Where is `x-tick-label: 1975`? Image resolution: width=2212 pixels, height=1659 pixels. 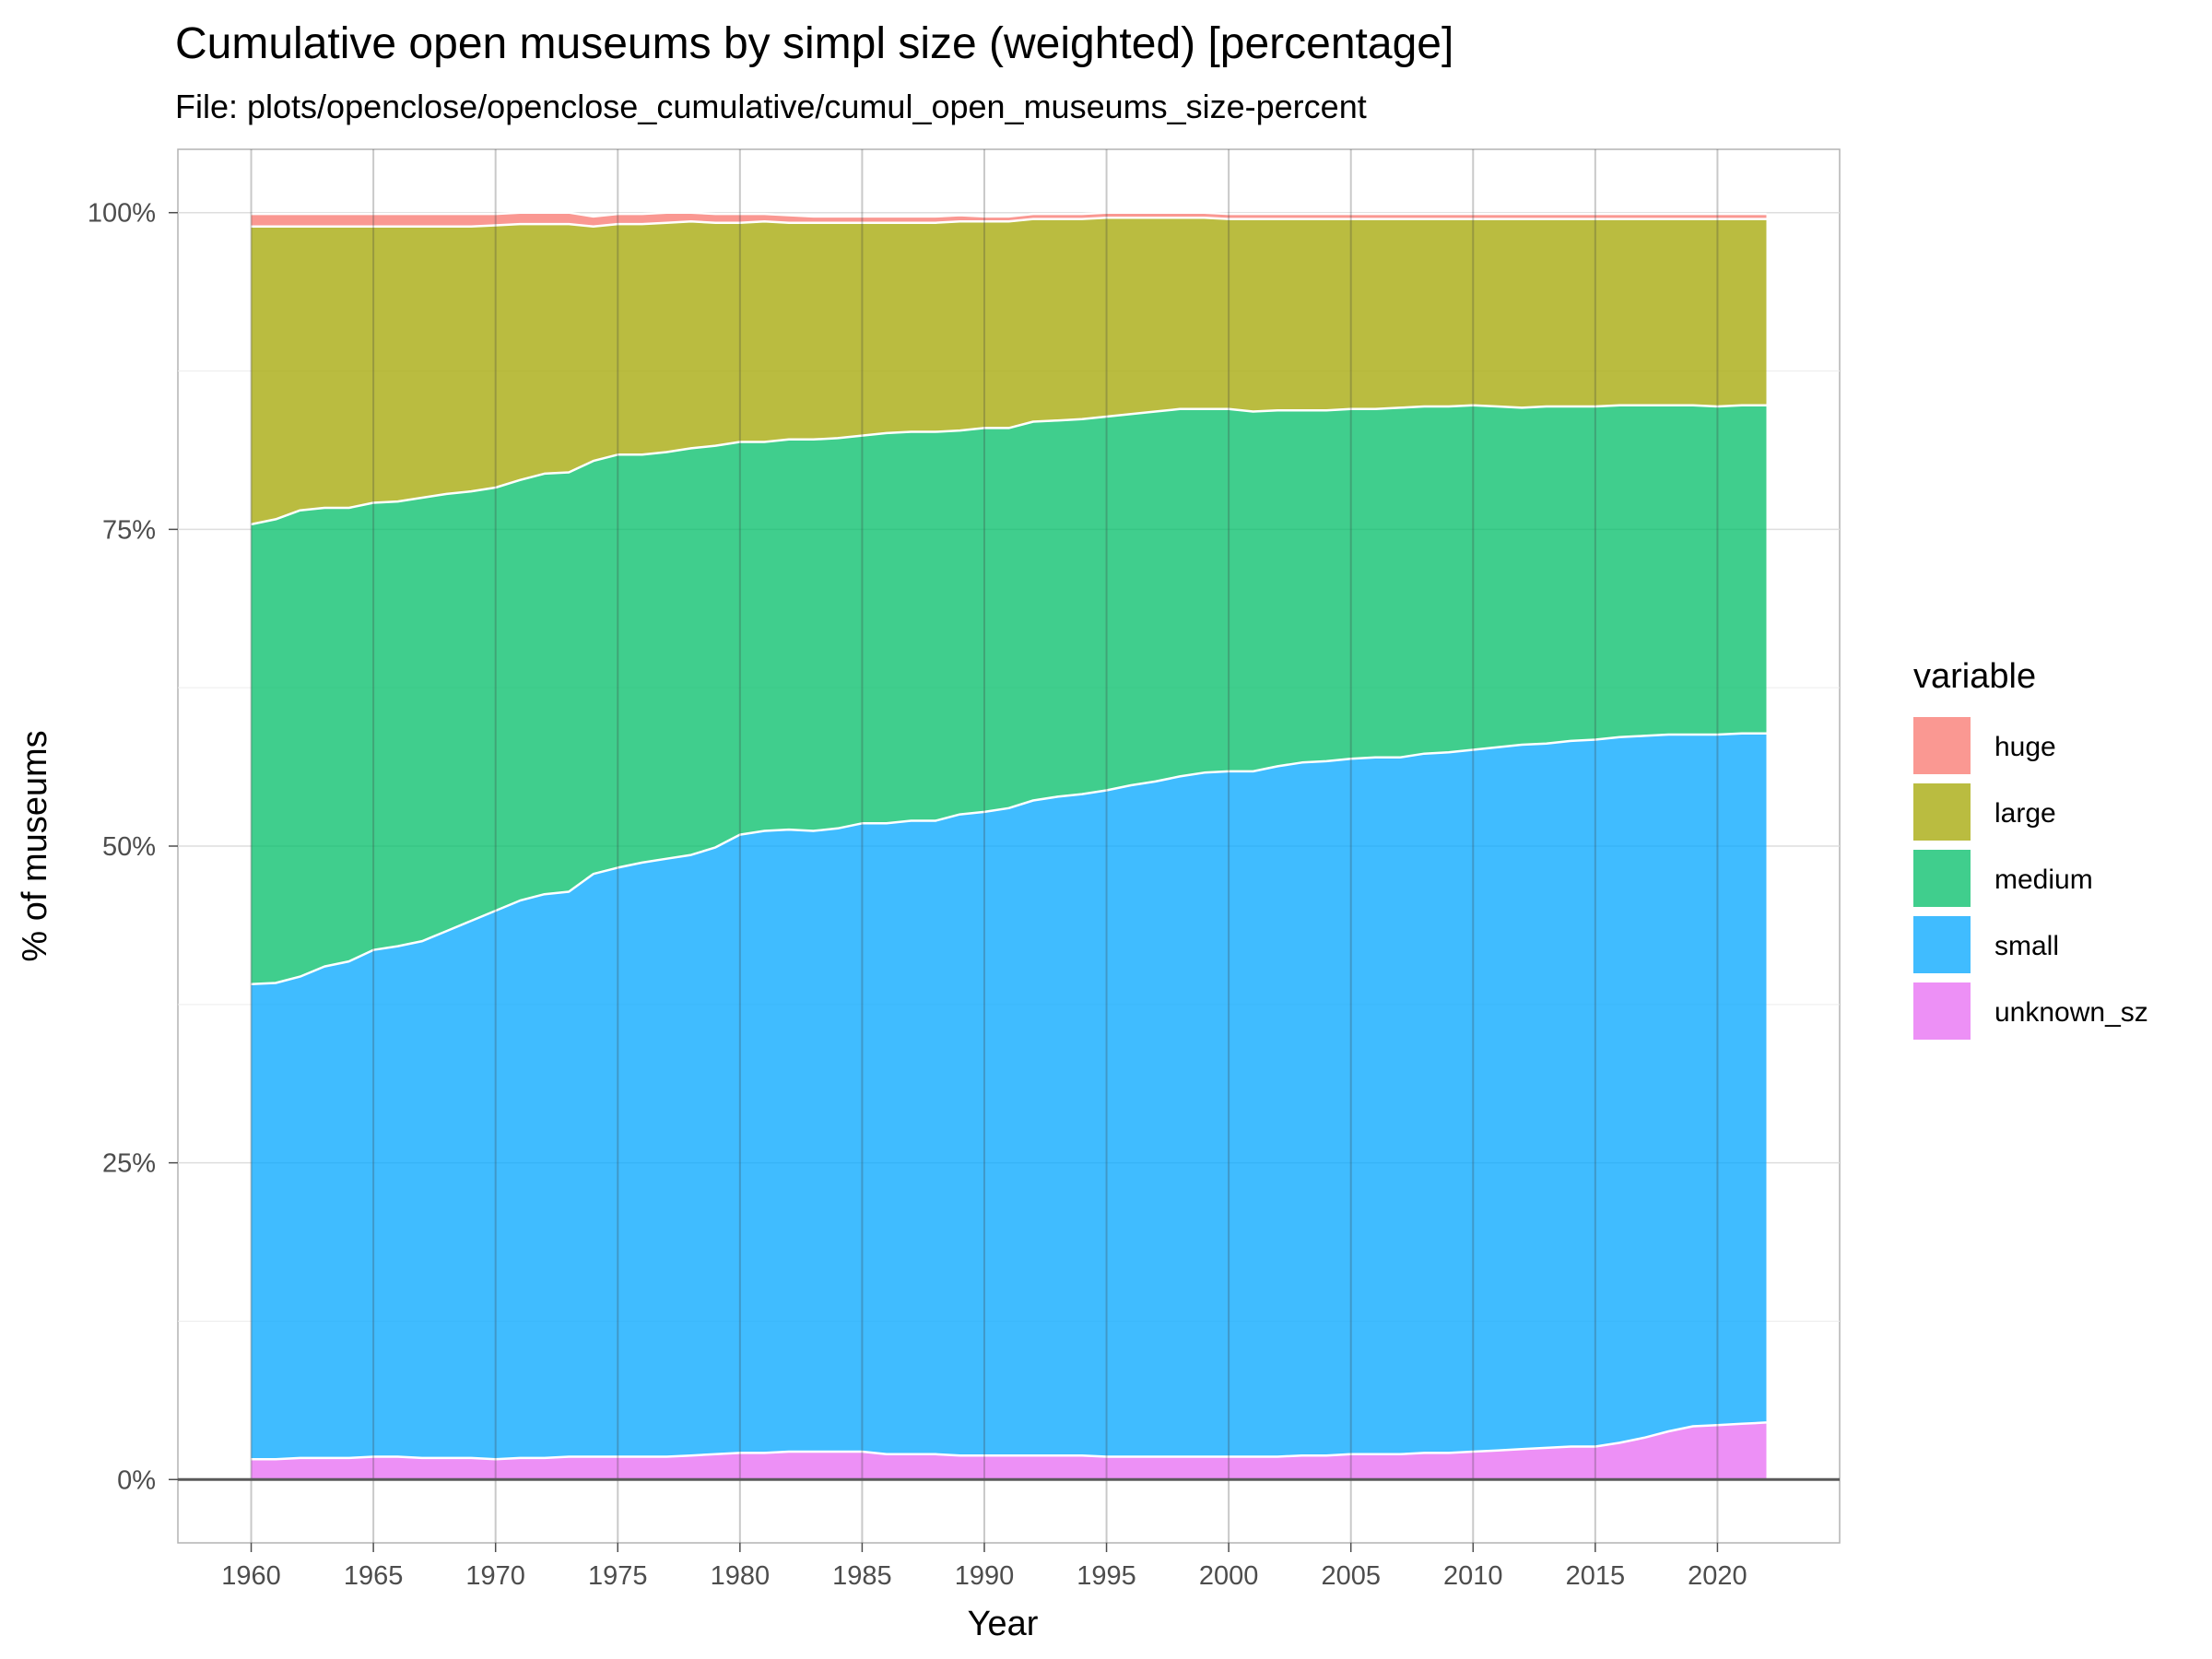
x-tick-label: 1975 is located at coordinates (618, 1576).